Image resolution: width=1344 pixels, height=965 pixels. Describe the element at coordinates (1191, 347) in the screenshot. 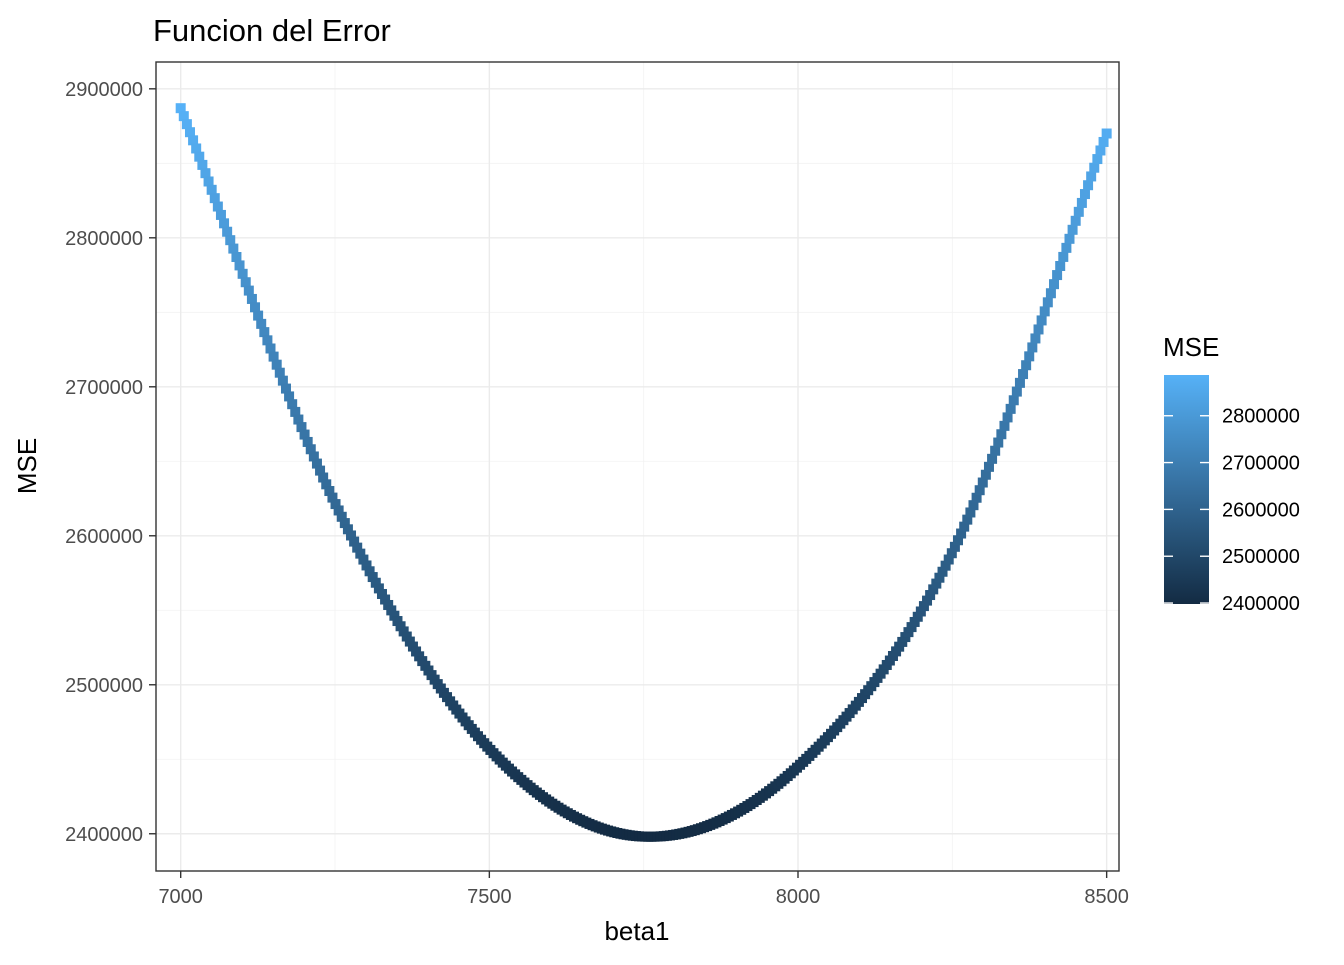

I see `legend-title: MSE` at that location.